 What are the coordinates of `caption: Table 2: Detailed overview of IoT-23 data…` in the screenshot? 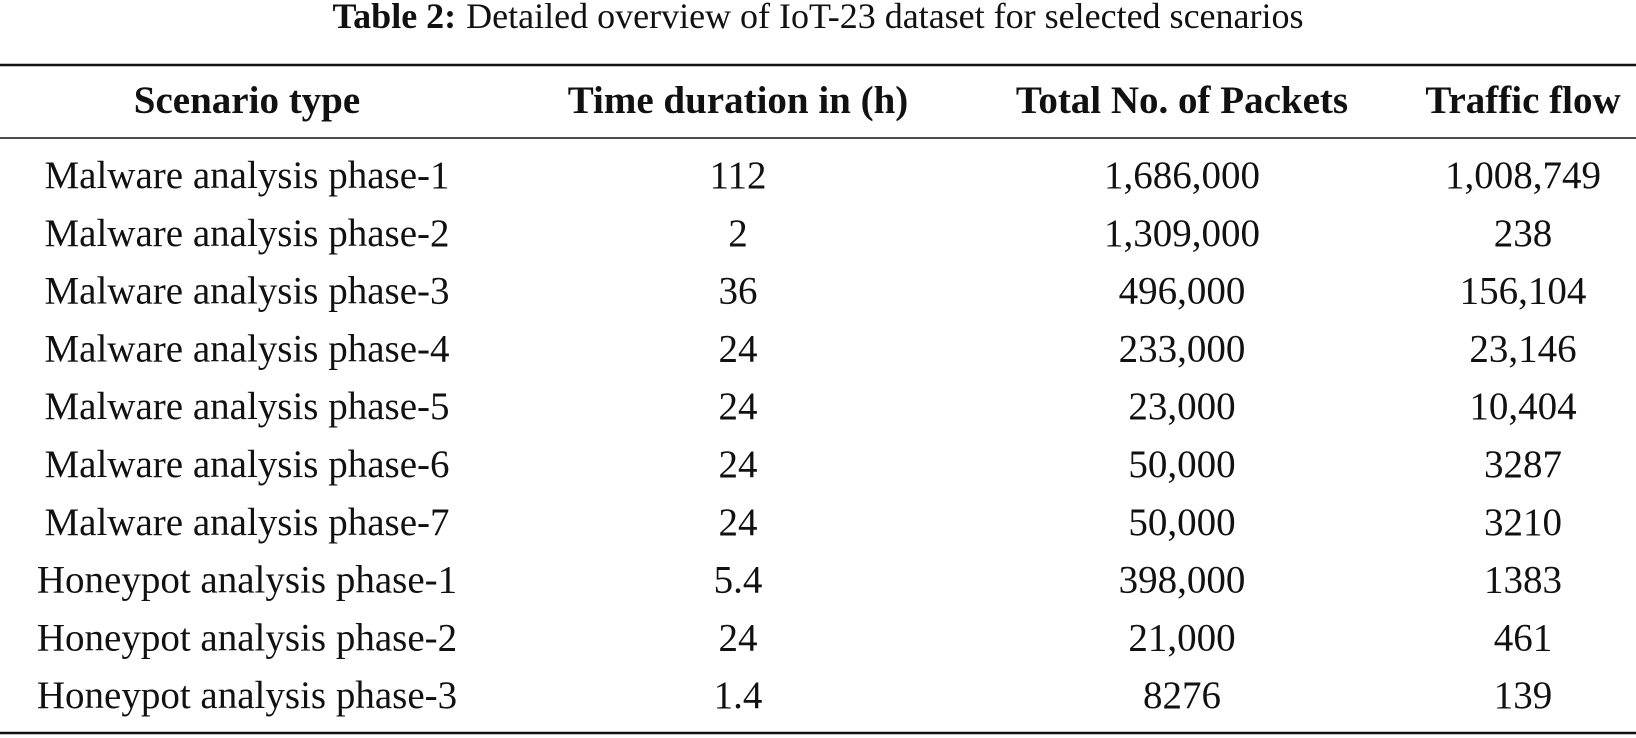 It's located at (817, 18).